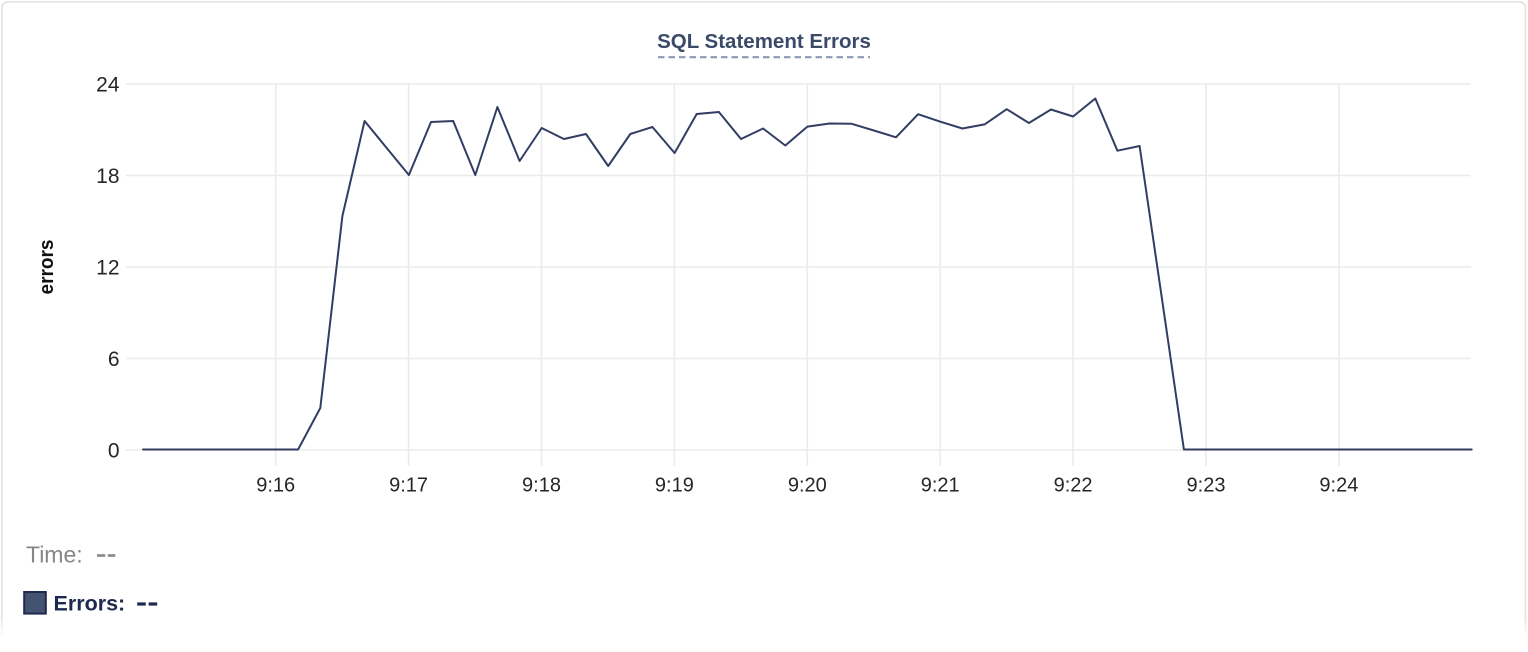 The height and width of the screenshot is (652, 1528). I want to click on svg-text: 9:22, so click(1073, 486).